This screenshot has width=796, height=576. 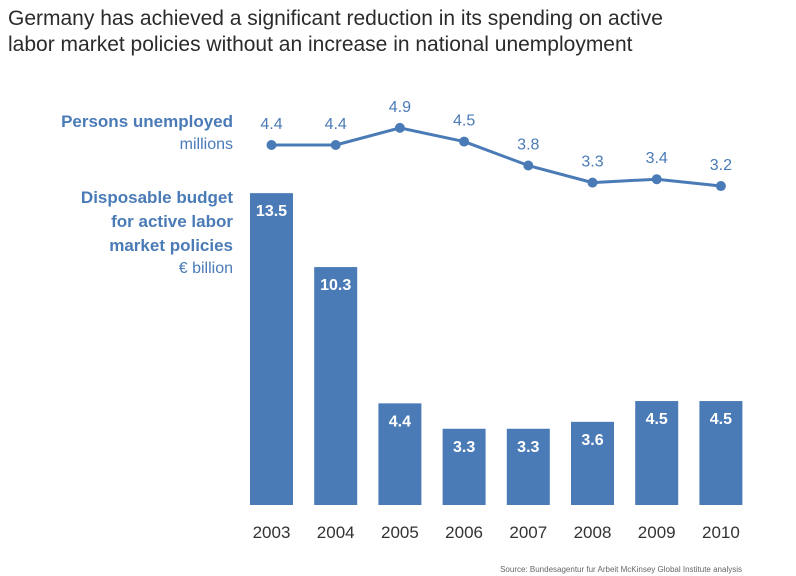 I want to click on line-series-label: Persons unemployed millions, so click(x=147, y=133).